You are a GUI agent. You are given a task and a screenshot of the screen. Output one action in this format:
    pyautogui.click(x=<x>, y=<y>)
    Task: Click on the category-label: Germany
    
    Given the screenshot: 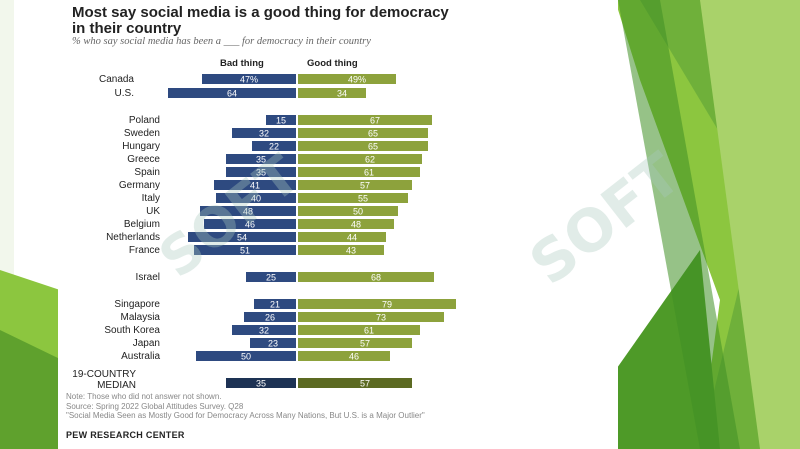 What is the action you would take?
    pyautogui.click(x=139, y=185)
    